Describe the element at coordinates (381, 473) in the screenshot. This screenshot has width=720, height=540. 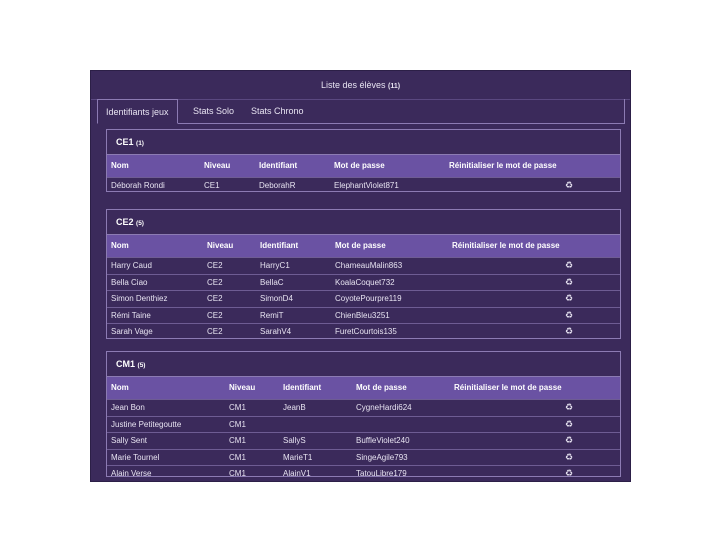
I see `student-password: TatouLibre179` at that location.